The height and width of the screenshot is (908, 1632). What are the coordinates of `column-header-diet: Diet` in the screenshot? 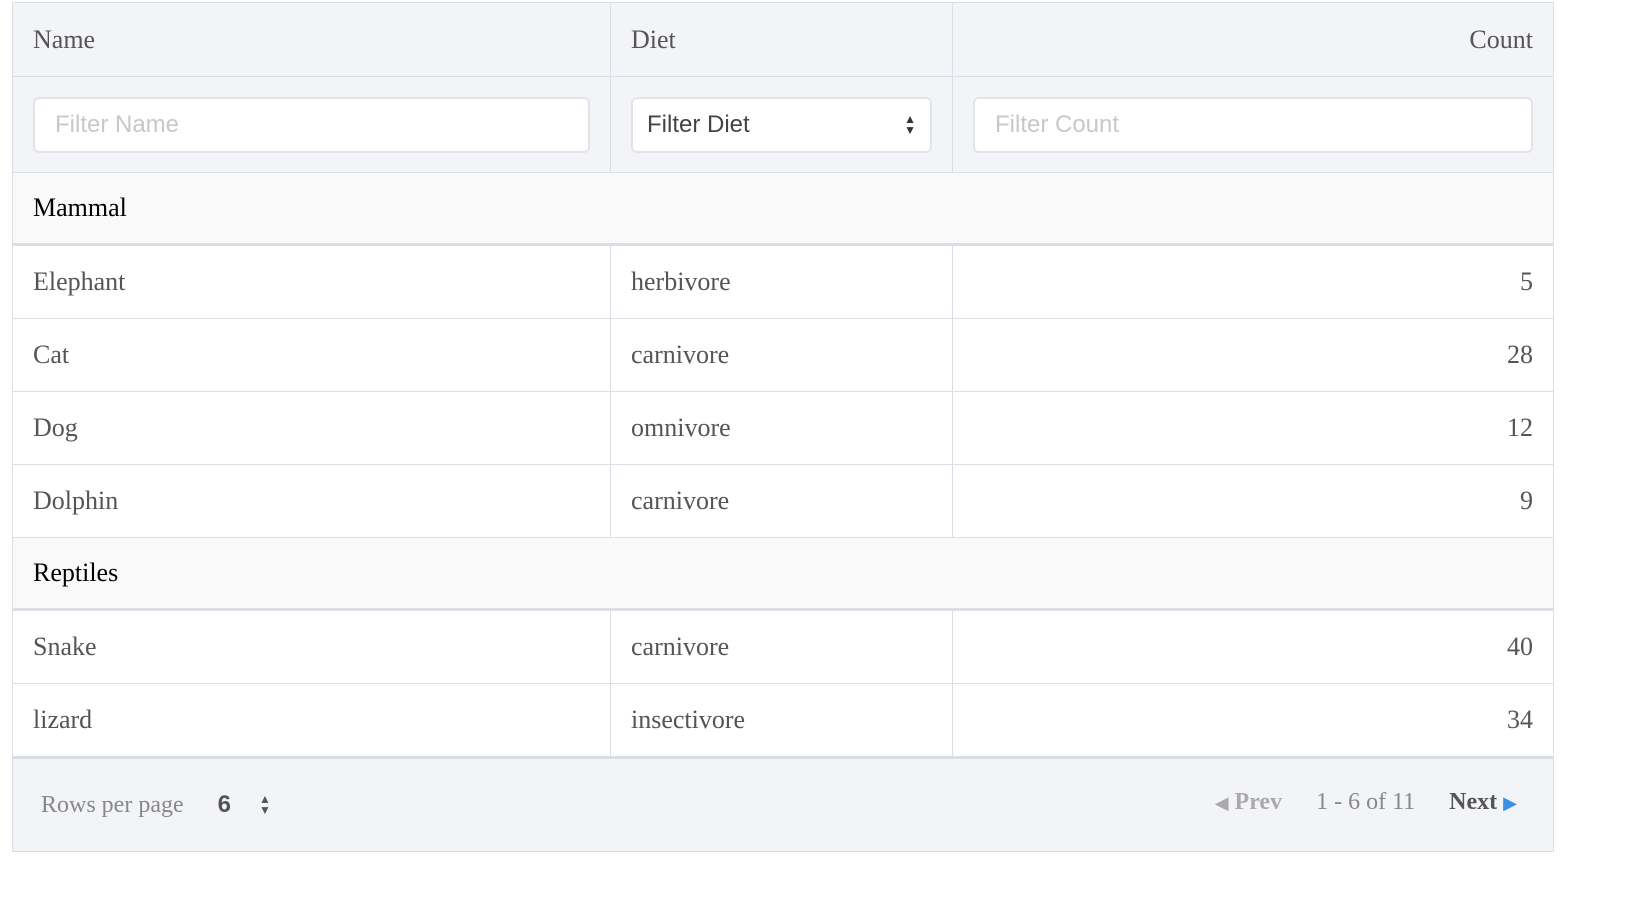 It's located at (782, 39).